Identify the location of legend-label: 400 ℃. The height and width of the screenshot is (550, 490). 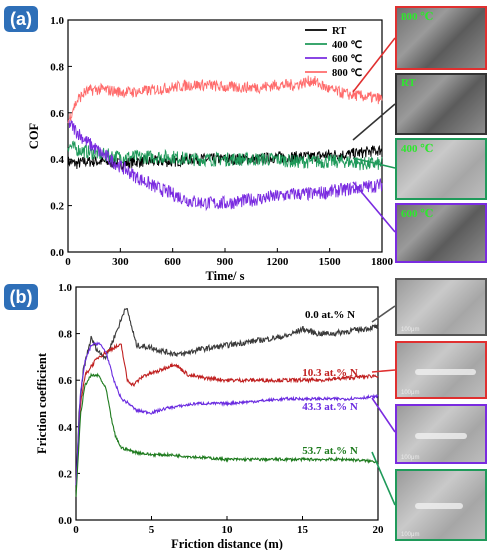
(347, 45).